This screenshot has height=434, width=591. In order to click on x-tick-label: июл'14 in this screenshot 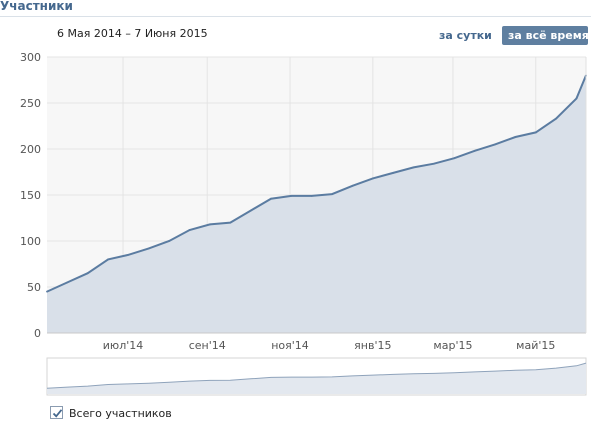, I will do `click(123, 345)`.